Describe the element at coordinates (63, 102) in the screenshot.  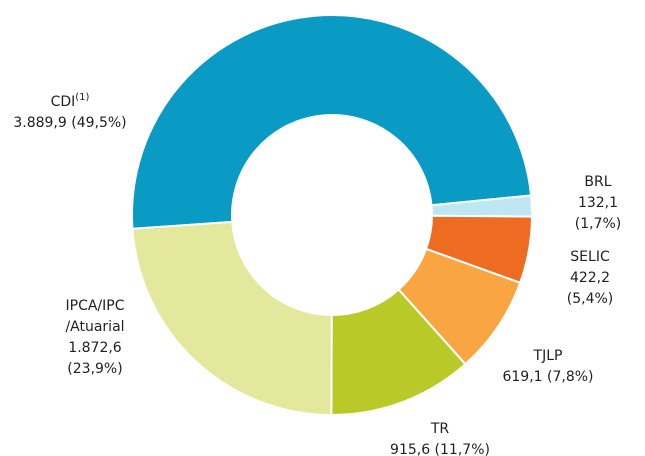
I see `category-text: CDI` at that location.